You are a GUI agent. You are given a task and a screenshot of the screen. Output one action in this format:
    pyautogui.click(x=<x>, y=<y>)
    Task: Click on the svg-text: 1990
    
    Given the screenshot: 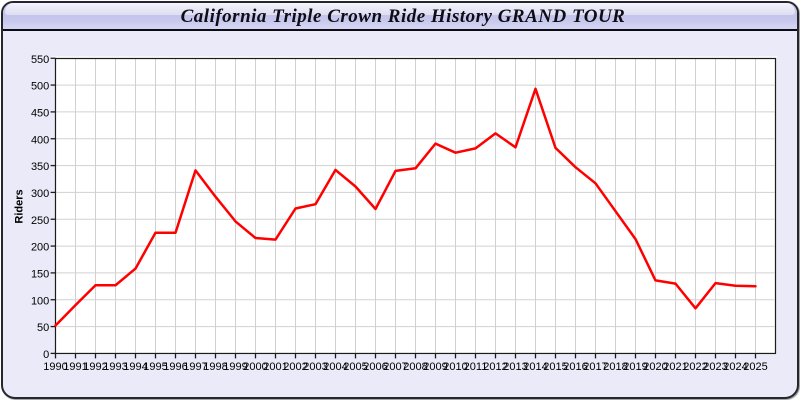 What is the action you would take?
    pyautogui.click(x=55, y=367)
    